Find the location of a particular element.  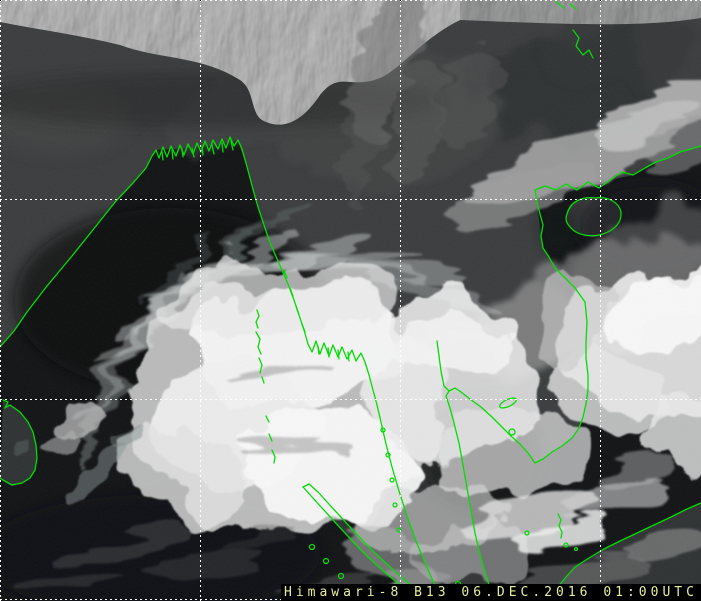

timestamp-caption: Himawari-8 B13 06.DEC.2016 01:00UTC is located at coordinates (491, 592).